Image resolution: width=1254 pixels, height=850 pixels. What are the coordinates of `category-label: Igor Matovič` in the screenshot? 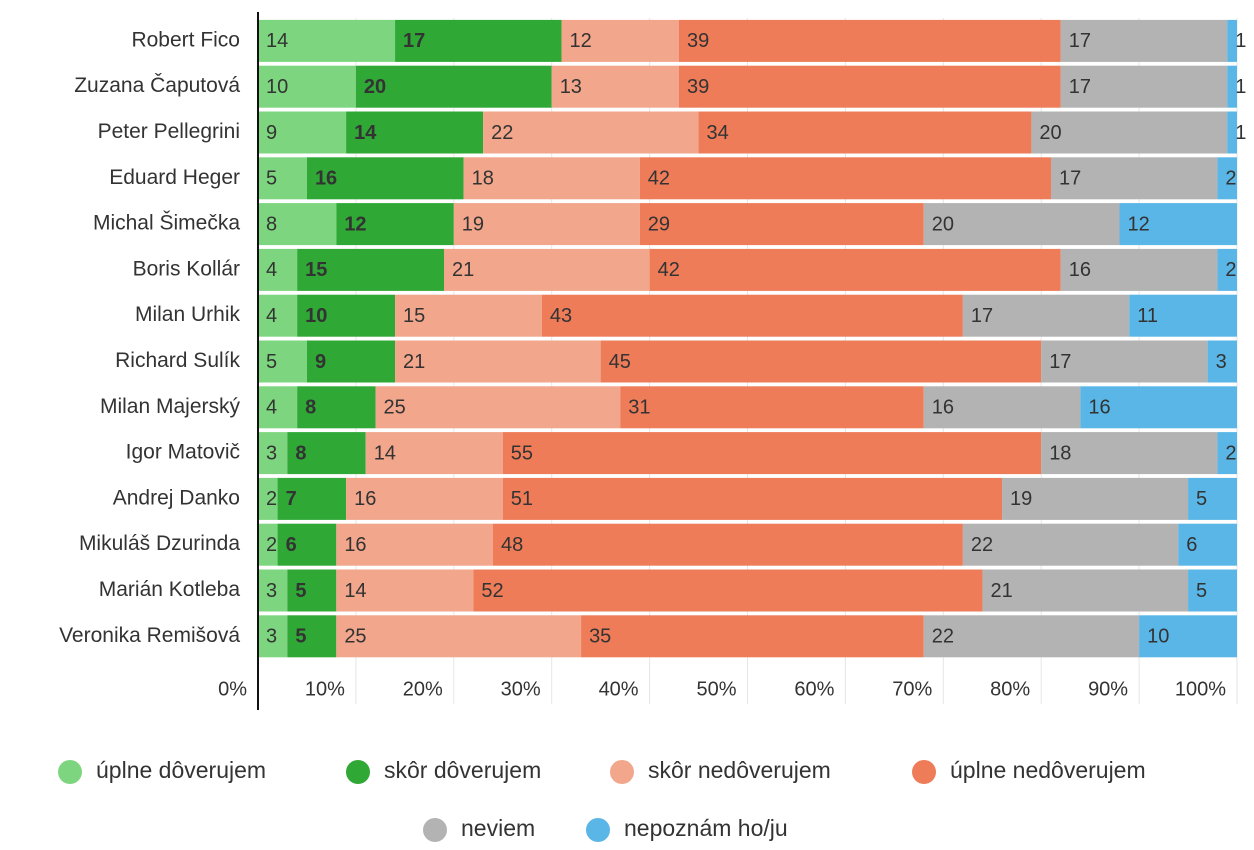 It's located at (183, 452).